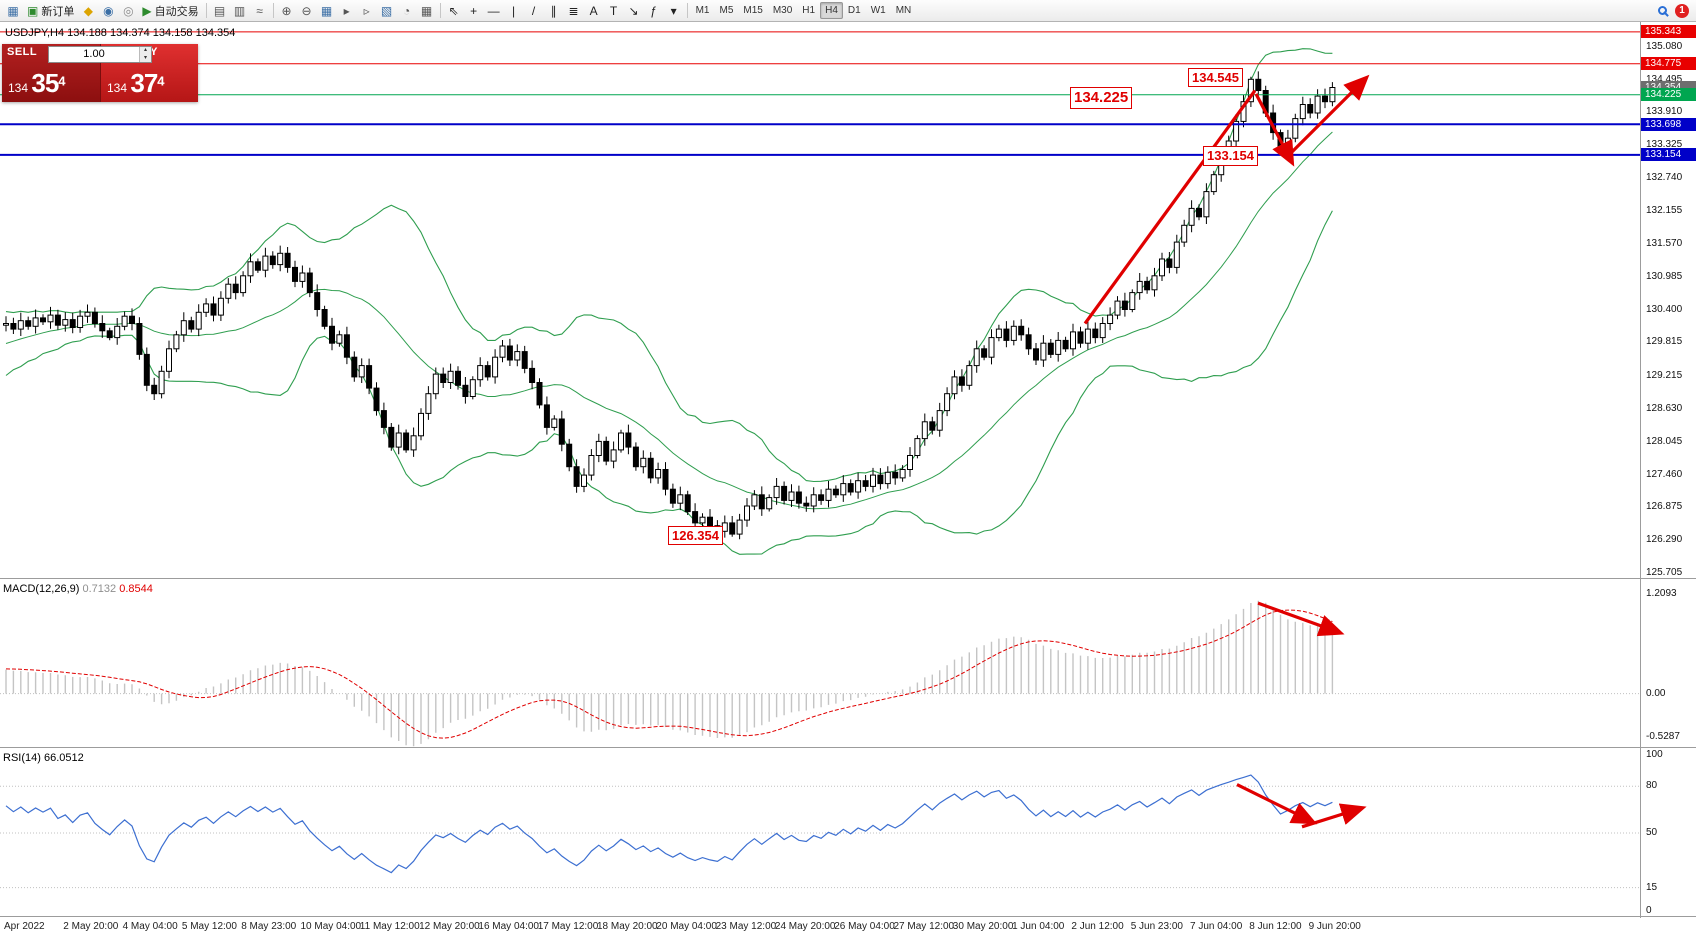  What do you see at coordinates (43, 758) in the screenshot?
I see `rsi-label: RSI(14) 66.0512` at bounding box center [43, 758].